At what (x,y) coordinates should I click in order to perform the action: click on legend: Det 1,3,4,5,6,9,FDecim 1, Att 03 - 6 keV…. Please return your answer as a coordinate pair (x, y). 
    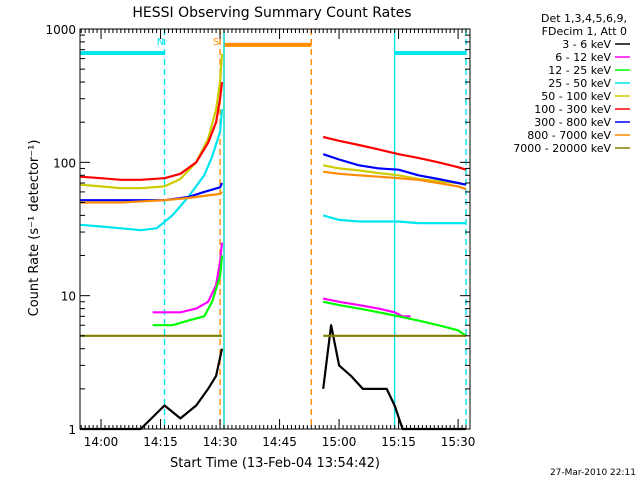
    Looking at the image, I should click on (571, 83).